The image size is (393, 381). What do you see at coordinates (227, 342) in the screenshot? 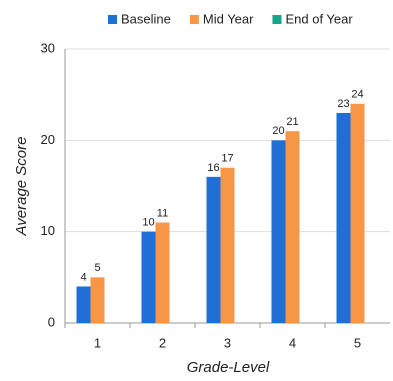
I see `x-tick-label: 3` at bounding box center [227, 342].